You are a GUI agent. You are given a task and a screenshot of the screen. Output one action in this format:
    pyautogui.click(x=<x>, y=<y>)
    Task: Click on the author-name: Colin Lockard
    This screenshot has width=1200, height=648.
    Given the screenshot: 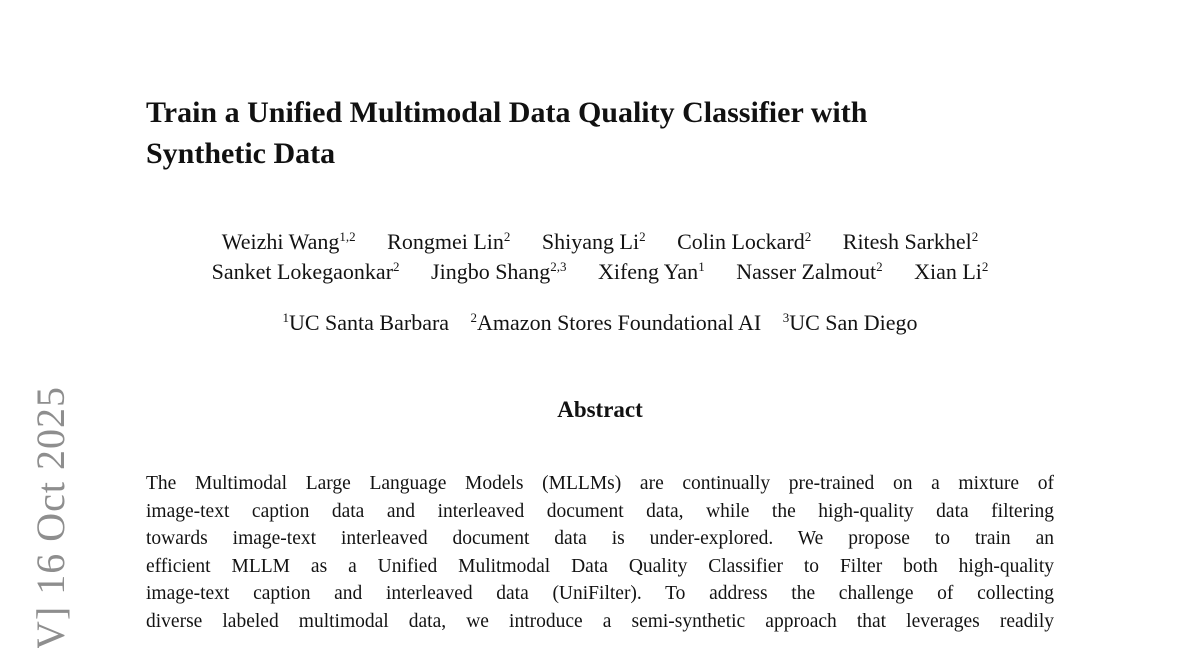 What is the action you would take?
    pyautogui.click(x=741, y=241)
    